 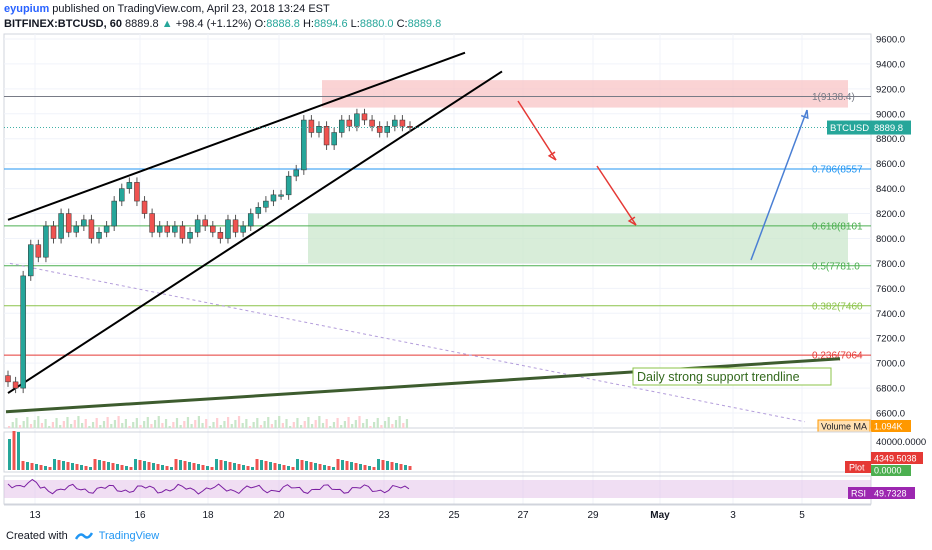 What do you see at coordinates (837, 356) in the screenshot?
I see `fib-level-label: 0.236(7064` at bounding box center [837, 356].